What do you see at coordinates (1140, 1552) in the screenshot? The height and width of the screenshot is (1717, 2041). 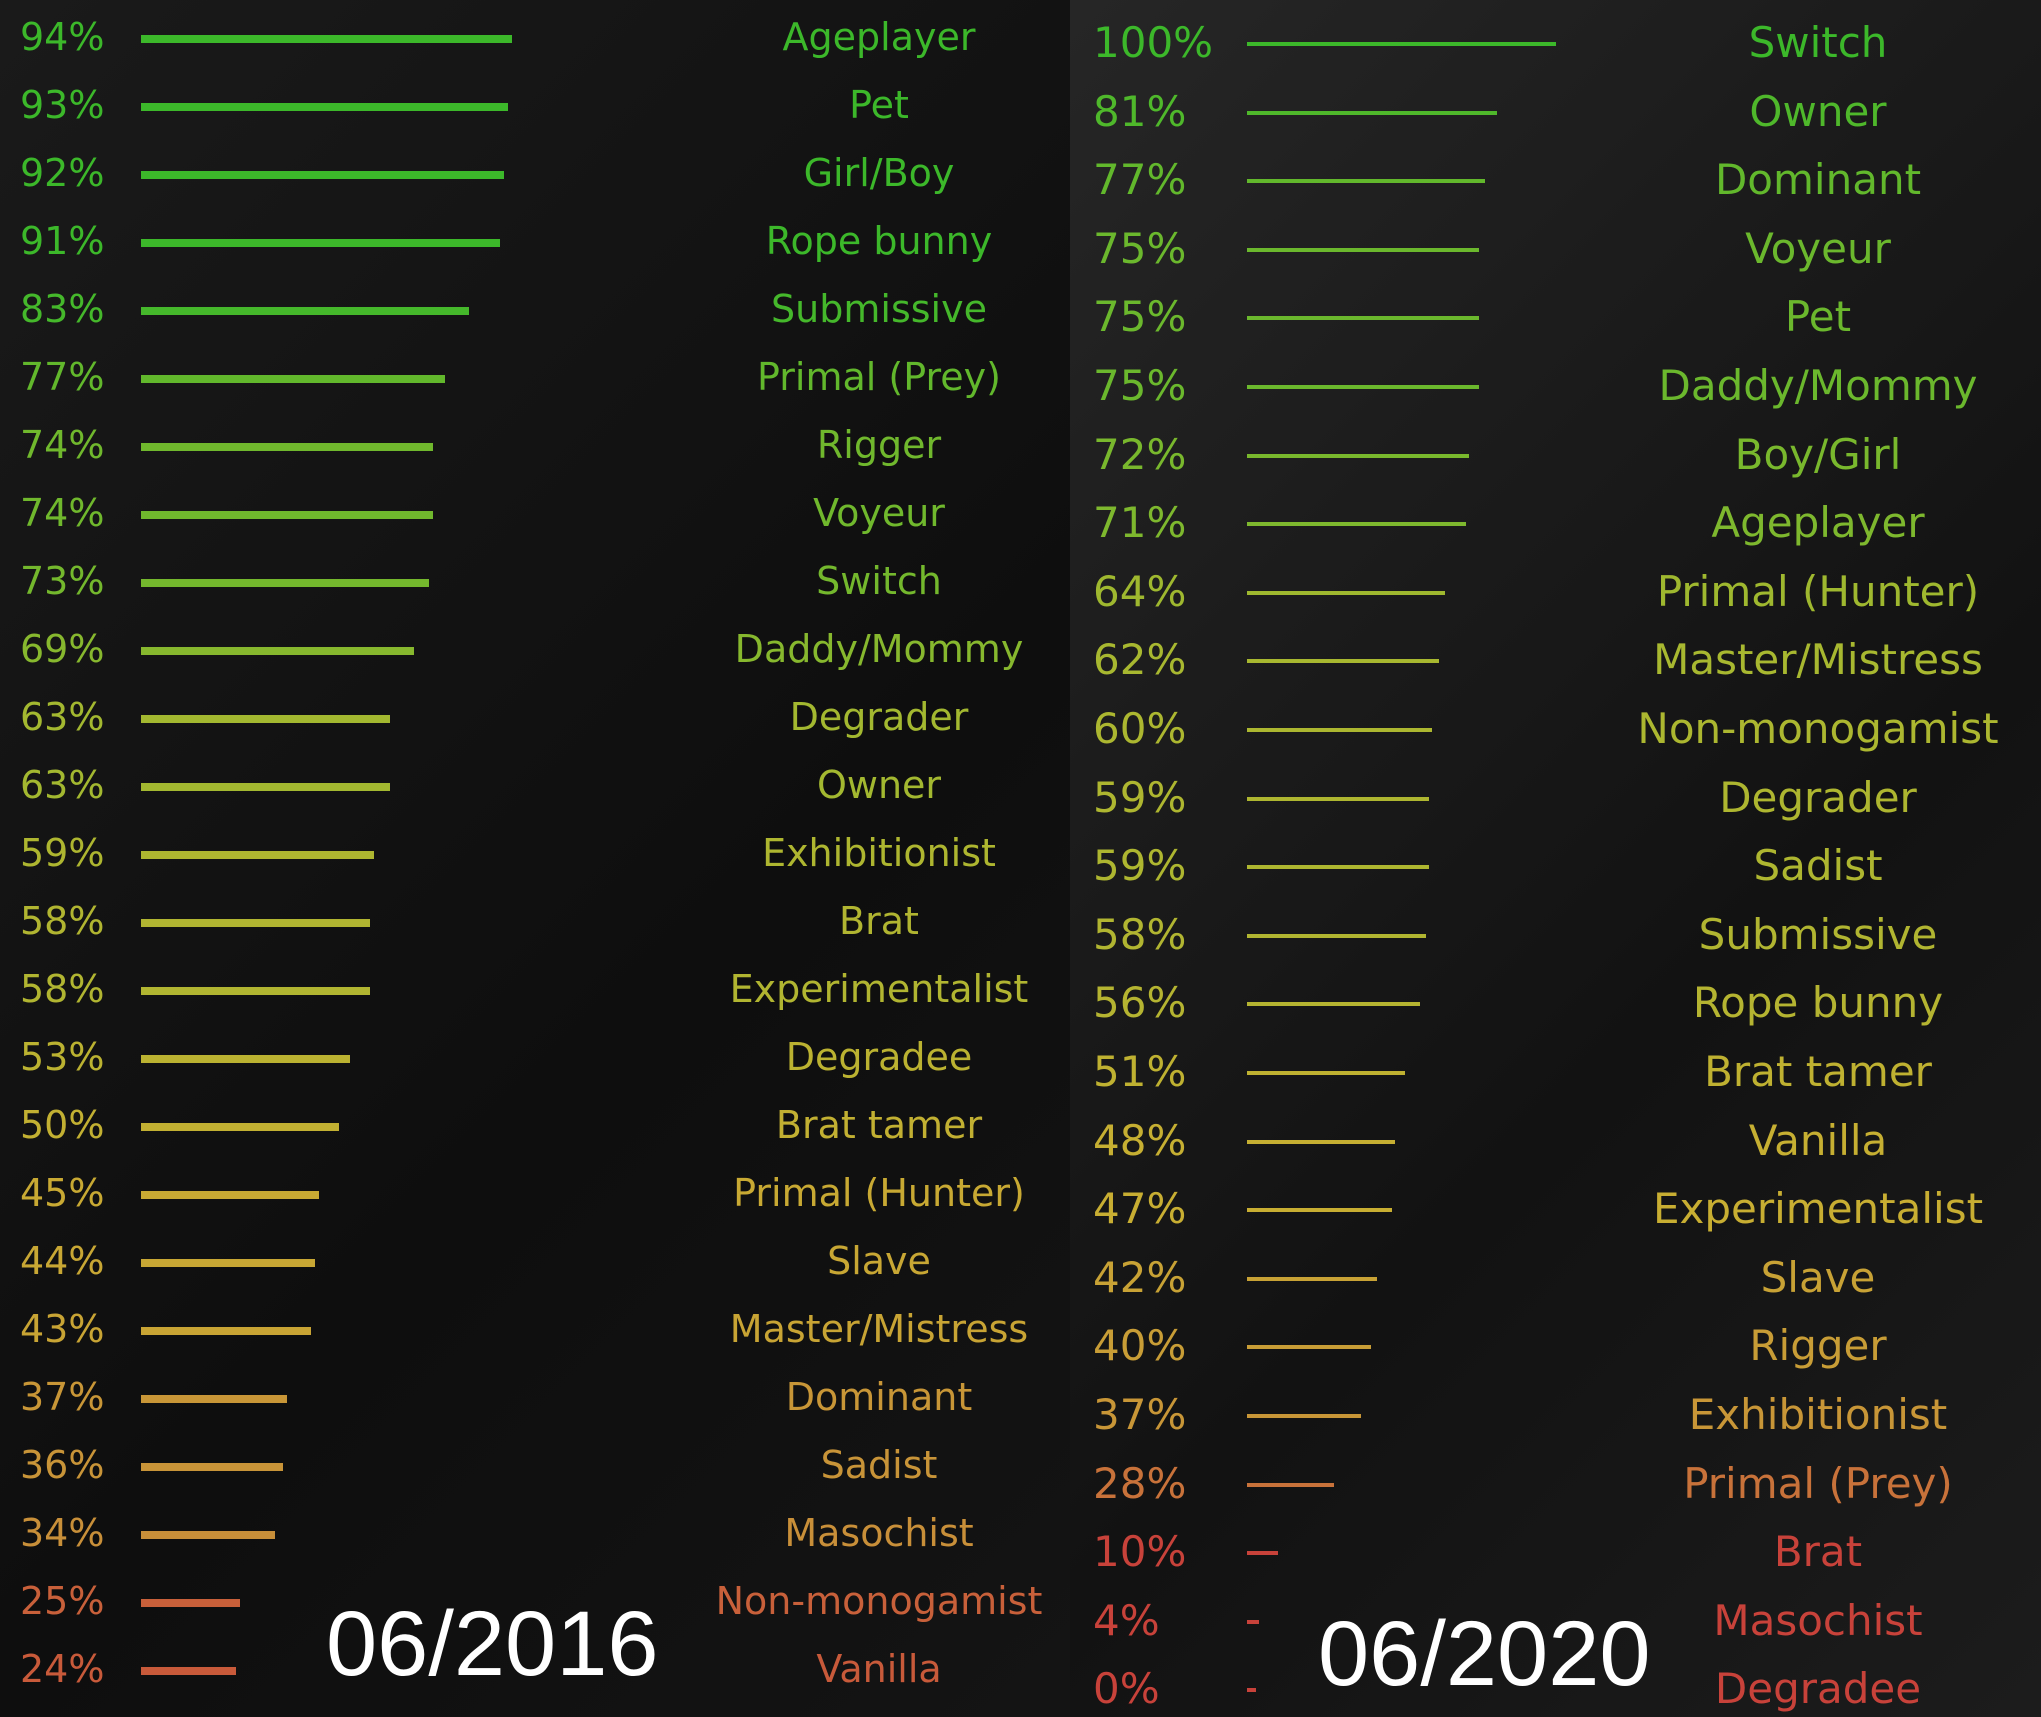 I see `value-label: 10%` at bounding box center [1140, 1552].